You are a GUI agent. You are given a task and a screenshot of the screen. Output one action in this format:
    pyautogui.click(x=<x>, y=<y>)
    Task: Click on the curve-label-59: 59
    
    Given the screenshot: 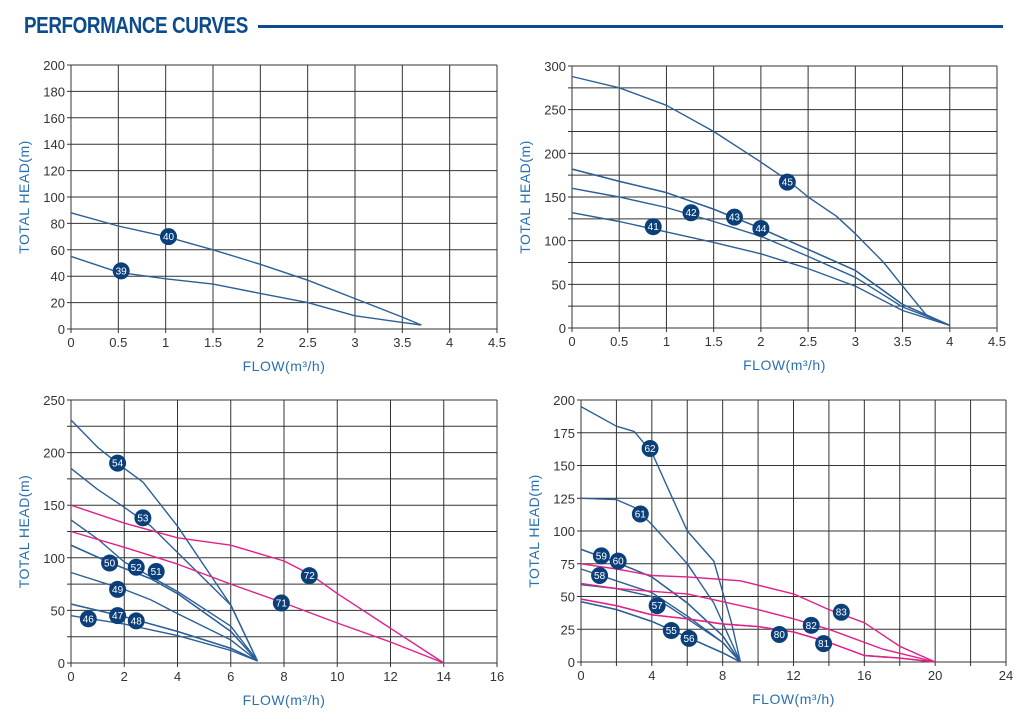 What is the action you would take?
    pyautogui.click(x=602, y=556)
    